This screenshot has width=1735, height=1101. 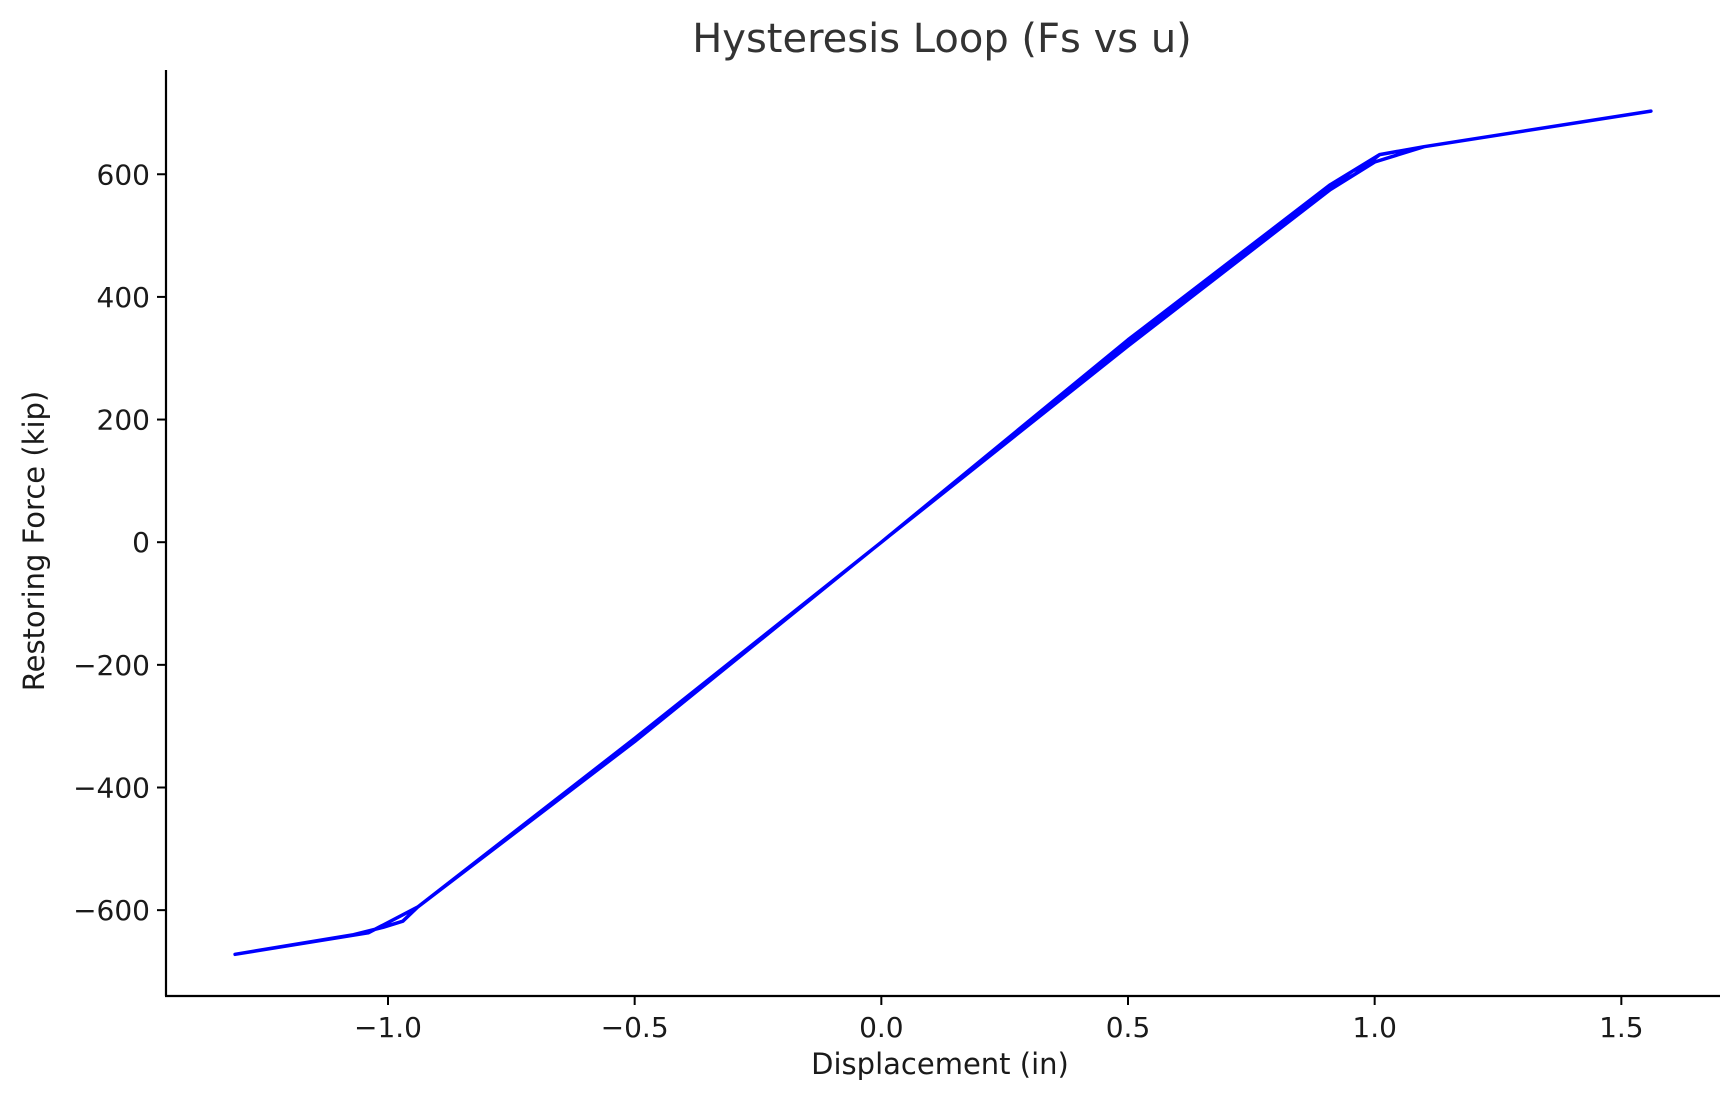 I want to click on x-tick-label: 1.0, so click(x=1374, y=1027).